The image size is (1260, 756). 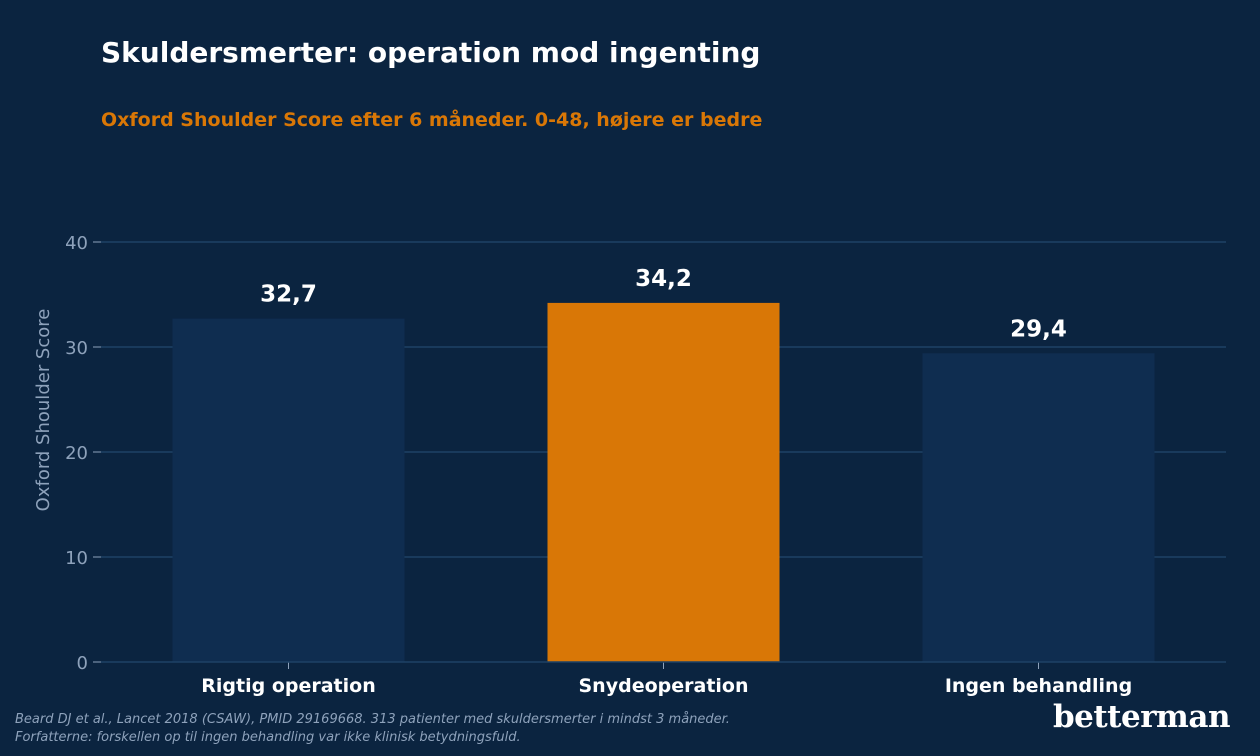 I want to click on x-tick-label: Rigtig operation, so click(x=288, y=686).